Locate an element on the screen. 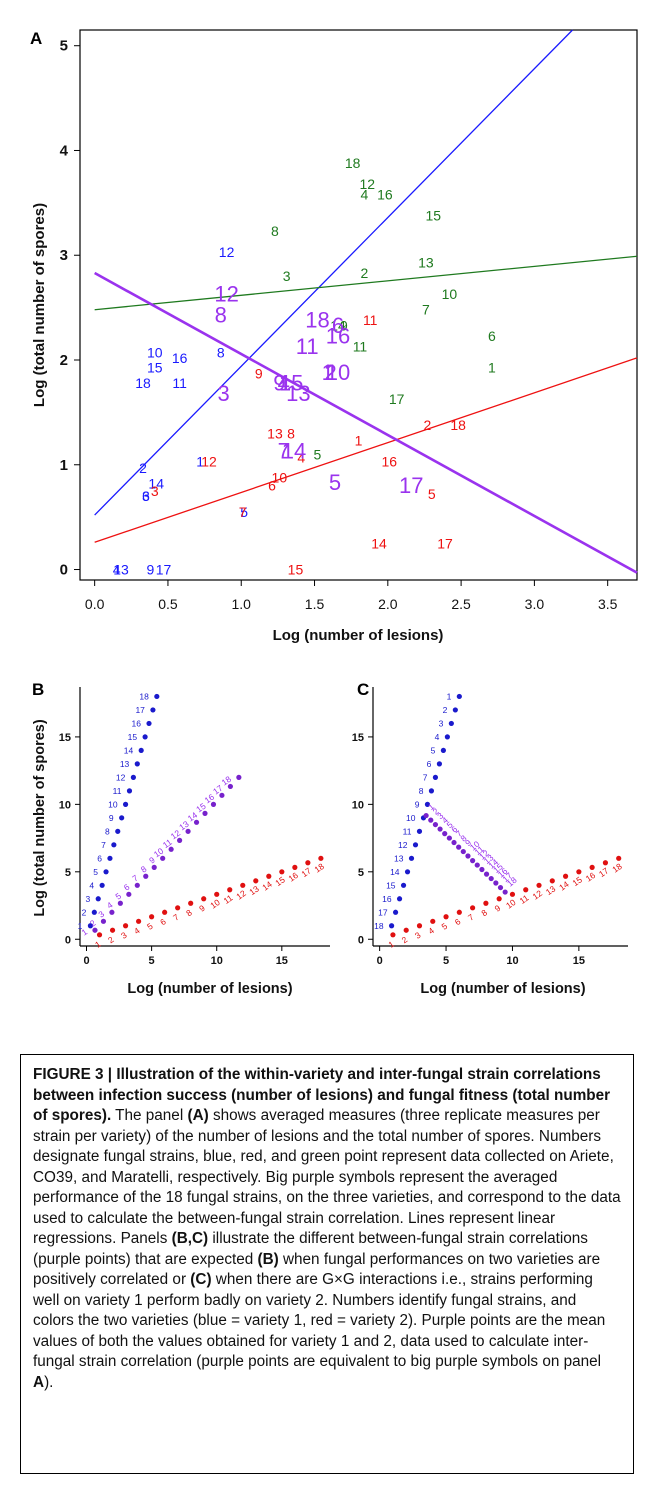 Image resolution: width=656 pixels, height=1496 pixels. green-strain-2: 2 is located at coordinates (364, 273).